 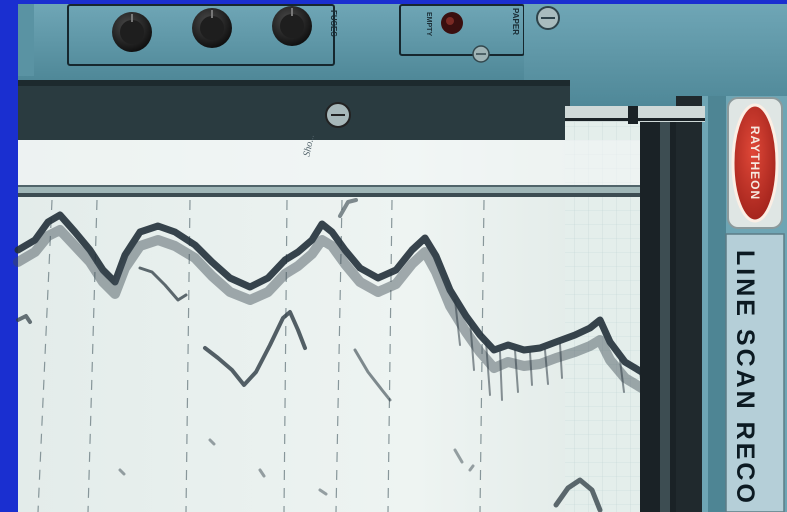 What do you see at coordinates (755, 163) in the screenshot?
I see `raytheon-logo-icon` at bounding box center [755, 163].